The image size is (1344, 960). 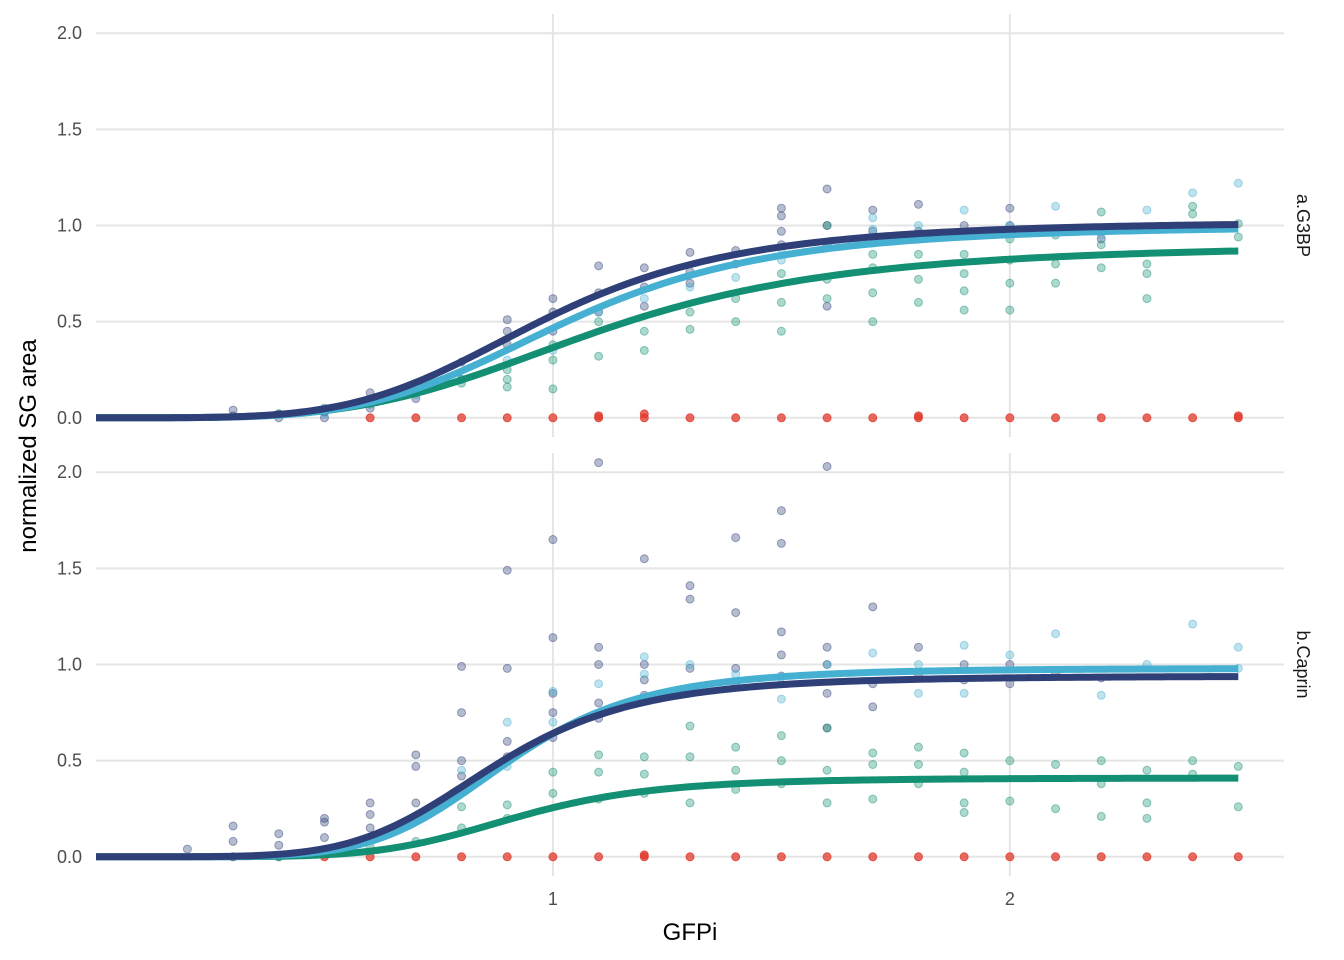 I want to click on y-tick-label: 1.5, so click(x=69, y=129).